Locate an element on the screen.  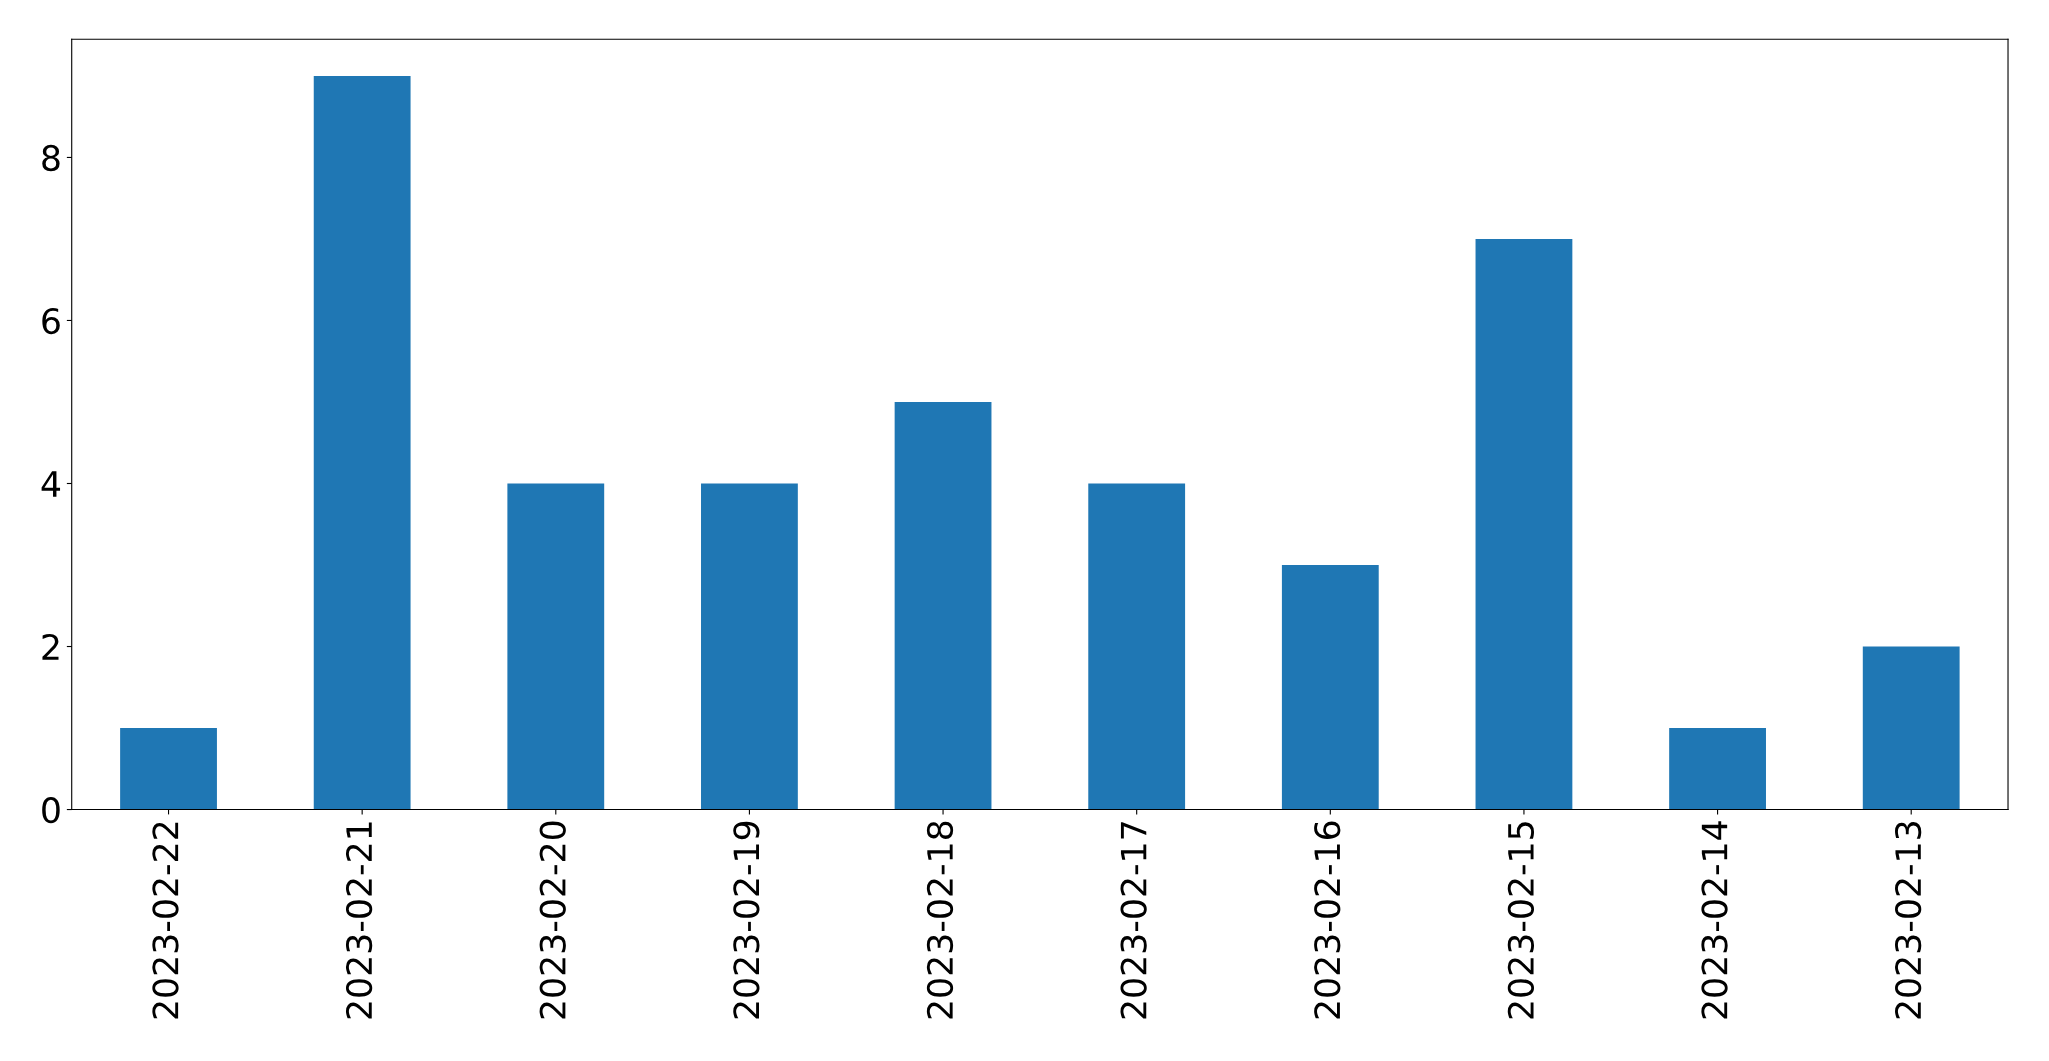
x-tick-label: 2023-02-13 is located at coordinates (1908, 920).